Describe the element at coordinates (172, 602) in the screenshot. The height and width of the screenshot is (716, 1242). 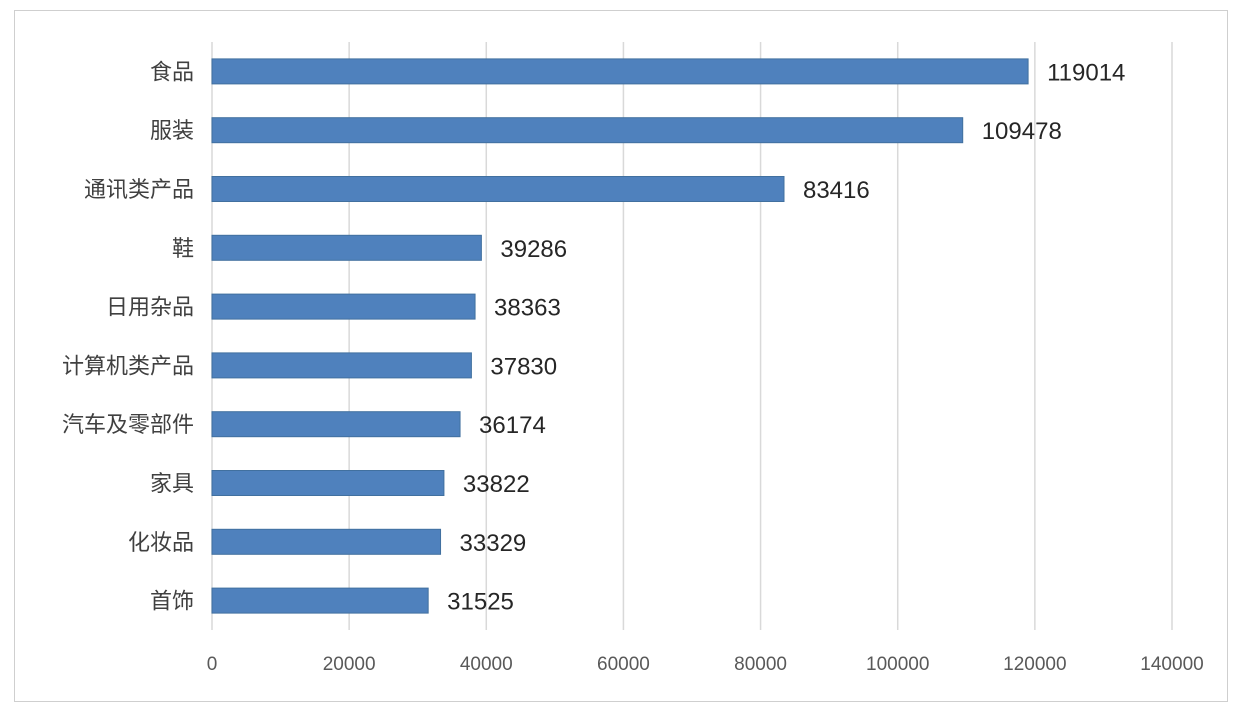
I see `category-label: 首饰` at that location.